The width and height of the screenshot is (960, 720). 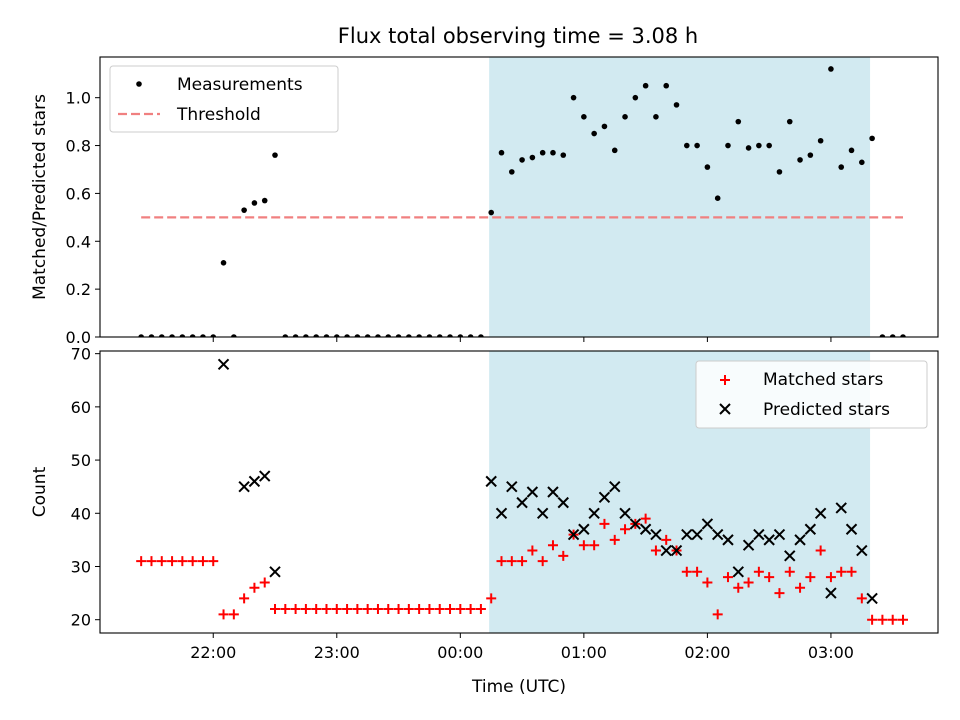 What do you see at coordinates (78, 289) in the screenshot?
I see `y-tick-label: 0.2` at bounding box center [78, 289].